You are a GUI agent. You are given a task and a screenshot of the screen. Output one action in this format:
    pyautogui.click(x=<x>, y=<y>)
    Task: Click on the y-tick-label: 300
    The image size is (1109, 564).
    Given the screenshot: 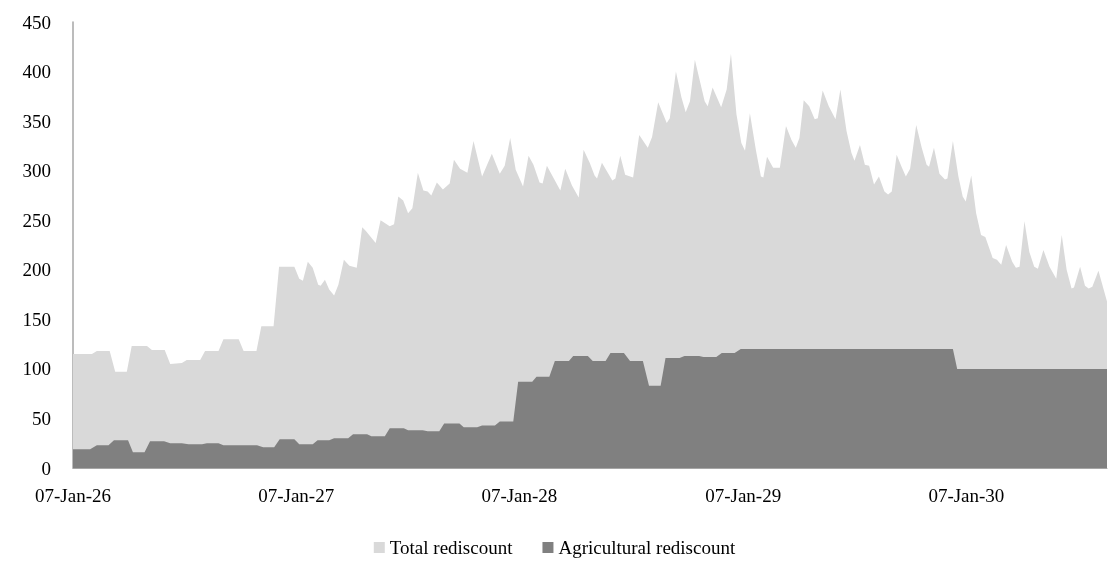 What is the action you would take?
    pyautogui.click(x=36, y=171)
    